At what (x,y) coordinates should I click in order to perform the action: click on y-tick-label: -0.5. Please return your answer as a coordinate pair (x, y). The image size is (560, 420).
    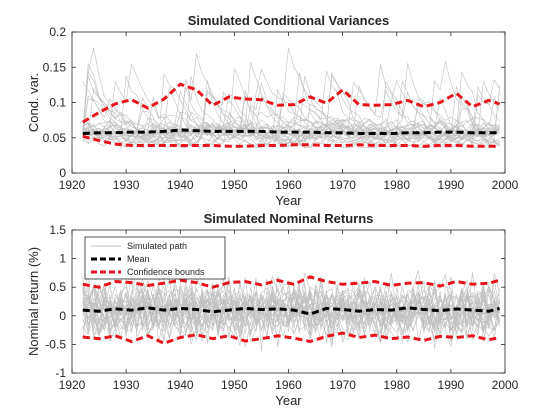
    Looking at the image, I should click on (55, 344).